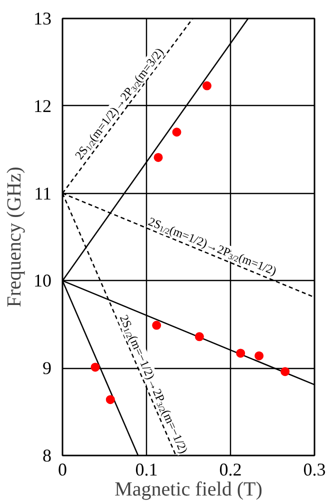  What do you see at coordinates (47, 368) in the screenshot?
I see `y-tick-label: 9` at bounding box center [47, 368].